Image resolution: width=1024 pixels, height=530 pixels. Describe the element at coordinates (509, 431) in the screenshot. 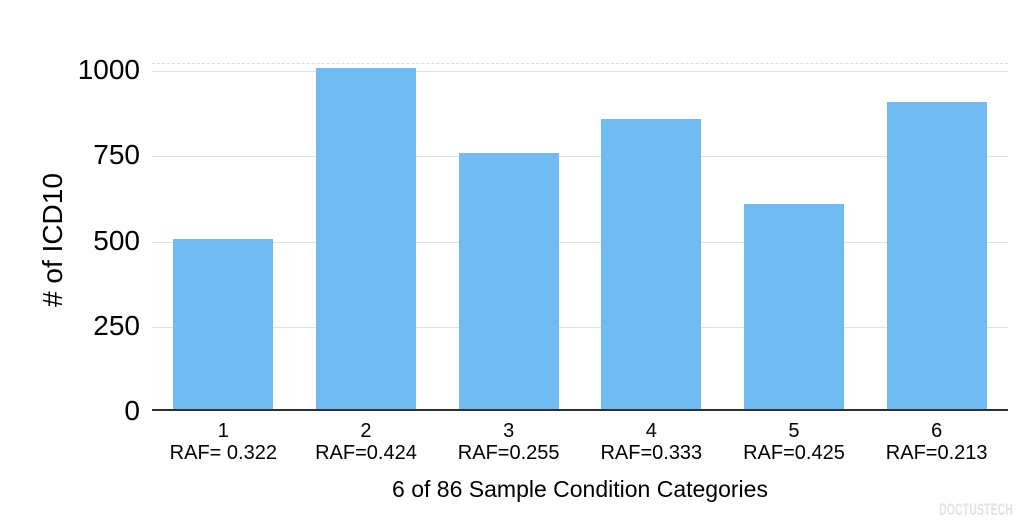

I see `category-number: 3` at that location.